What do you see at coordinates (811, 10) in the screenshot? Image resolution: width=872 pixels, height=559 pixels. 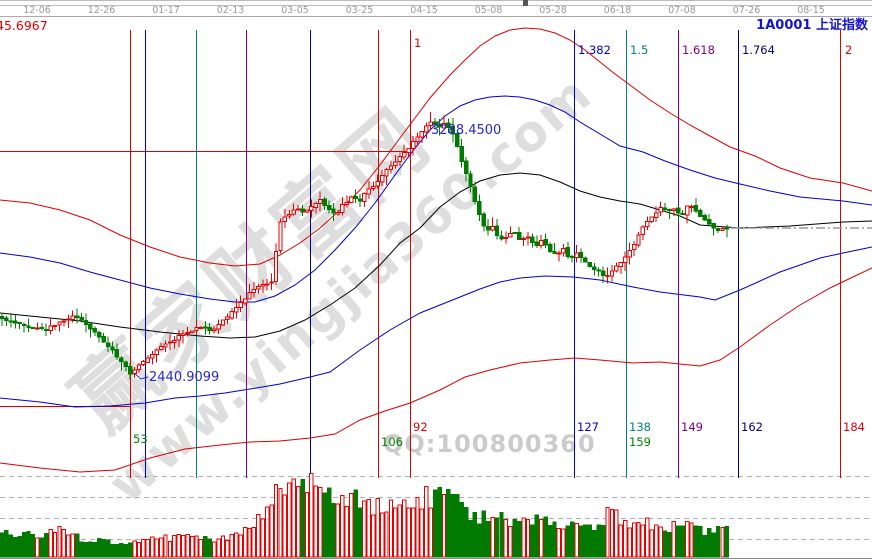 I see `date-tick-label: 08-15` at bounding box center [811, 10].